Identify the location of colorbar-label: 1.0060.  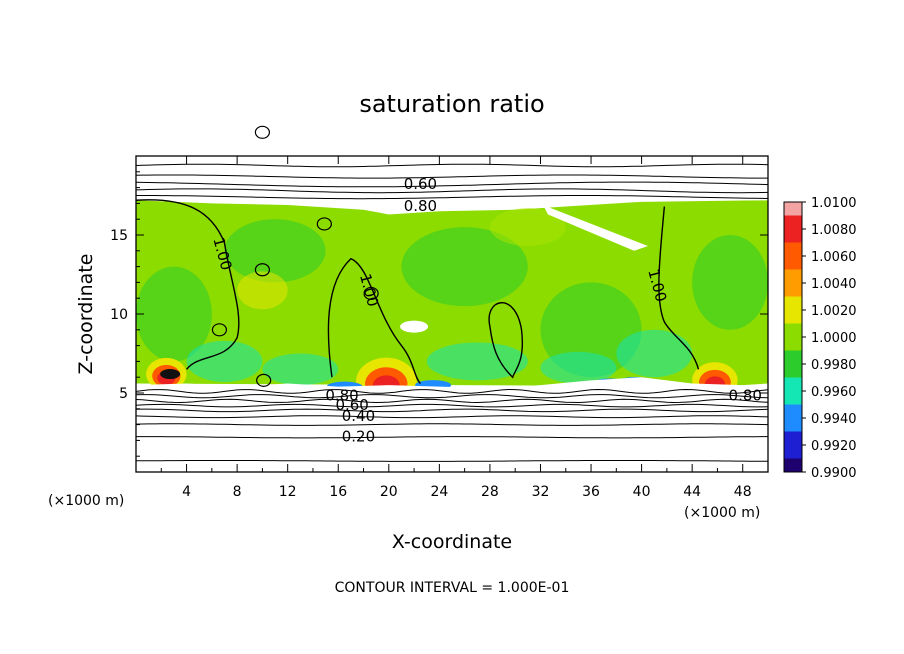
(834, 257).